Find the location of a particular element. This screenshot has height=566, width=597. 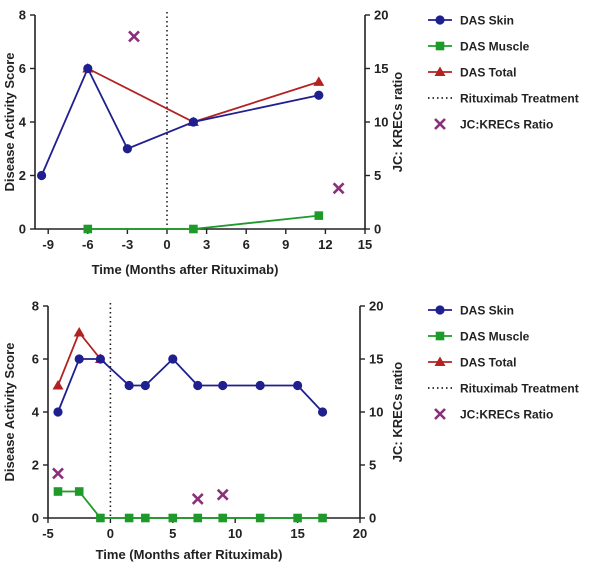

y2-tick-label: 0 is located at coordinates (377, 229).